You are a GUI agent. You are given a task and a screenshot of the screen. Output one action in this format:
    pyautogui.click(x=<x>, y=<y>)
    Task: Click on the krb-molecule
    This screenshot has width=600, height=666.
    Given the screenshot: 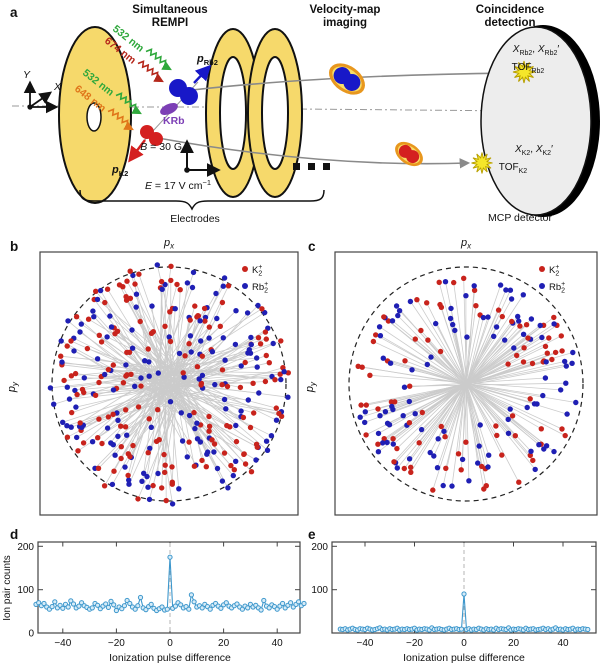 What is the action you would take?
    pyautogui.click(x=169, y=109)
    